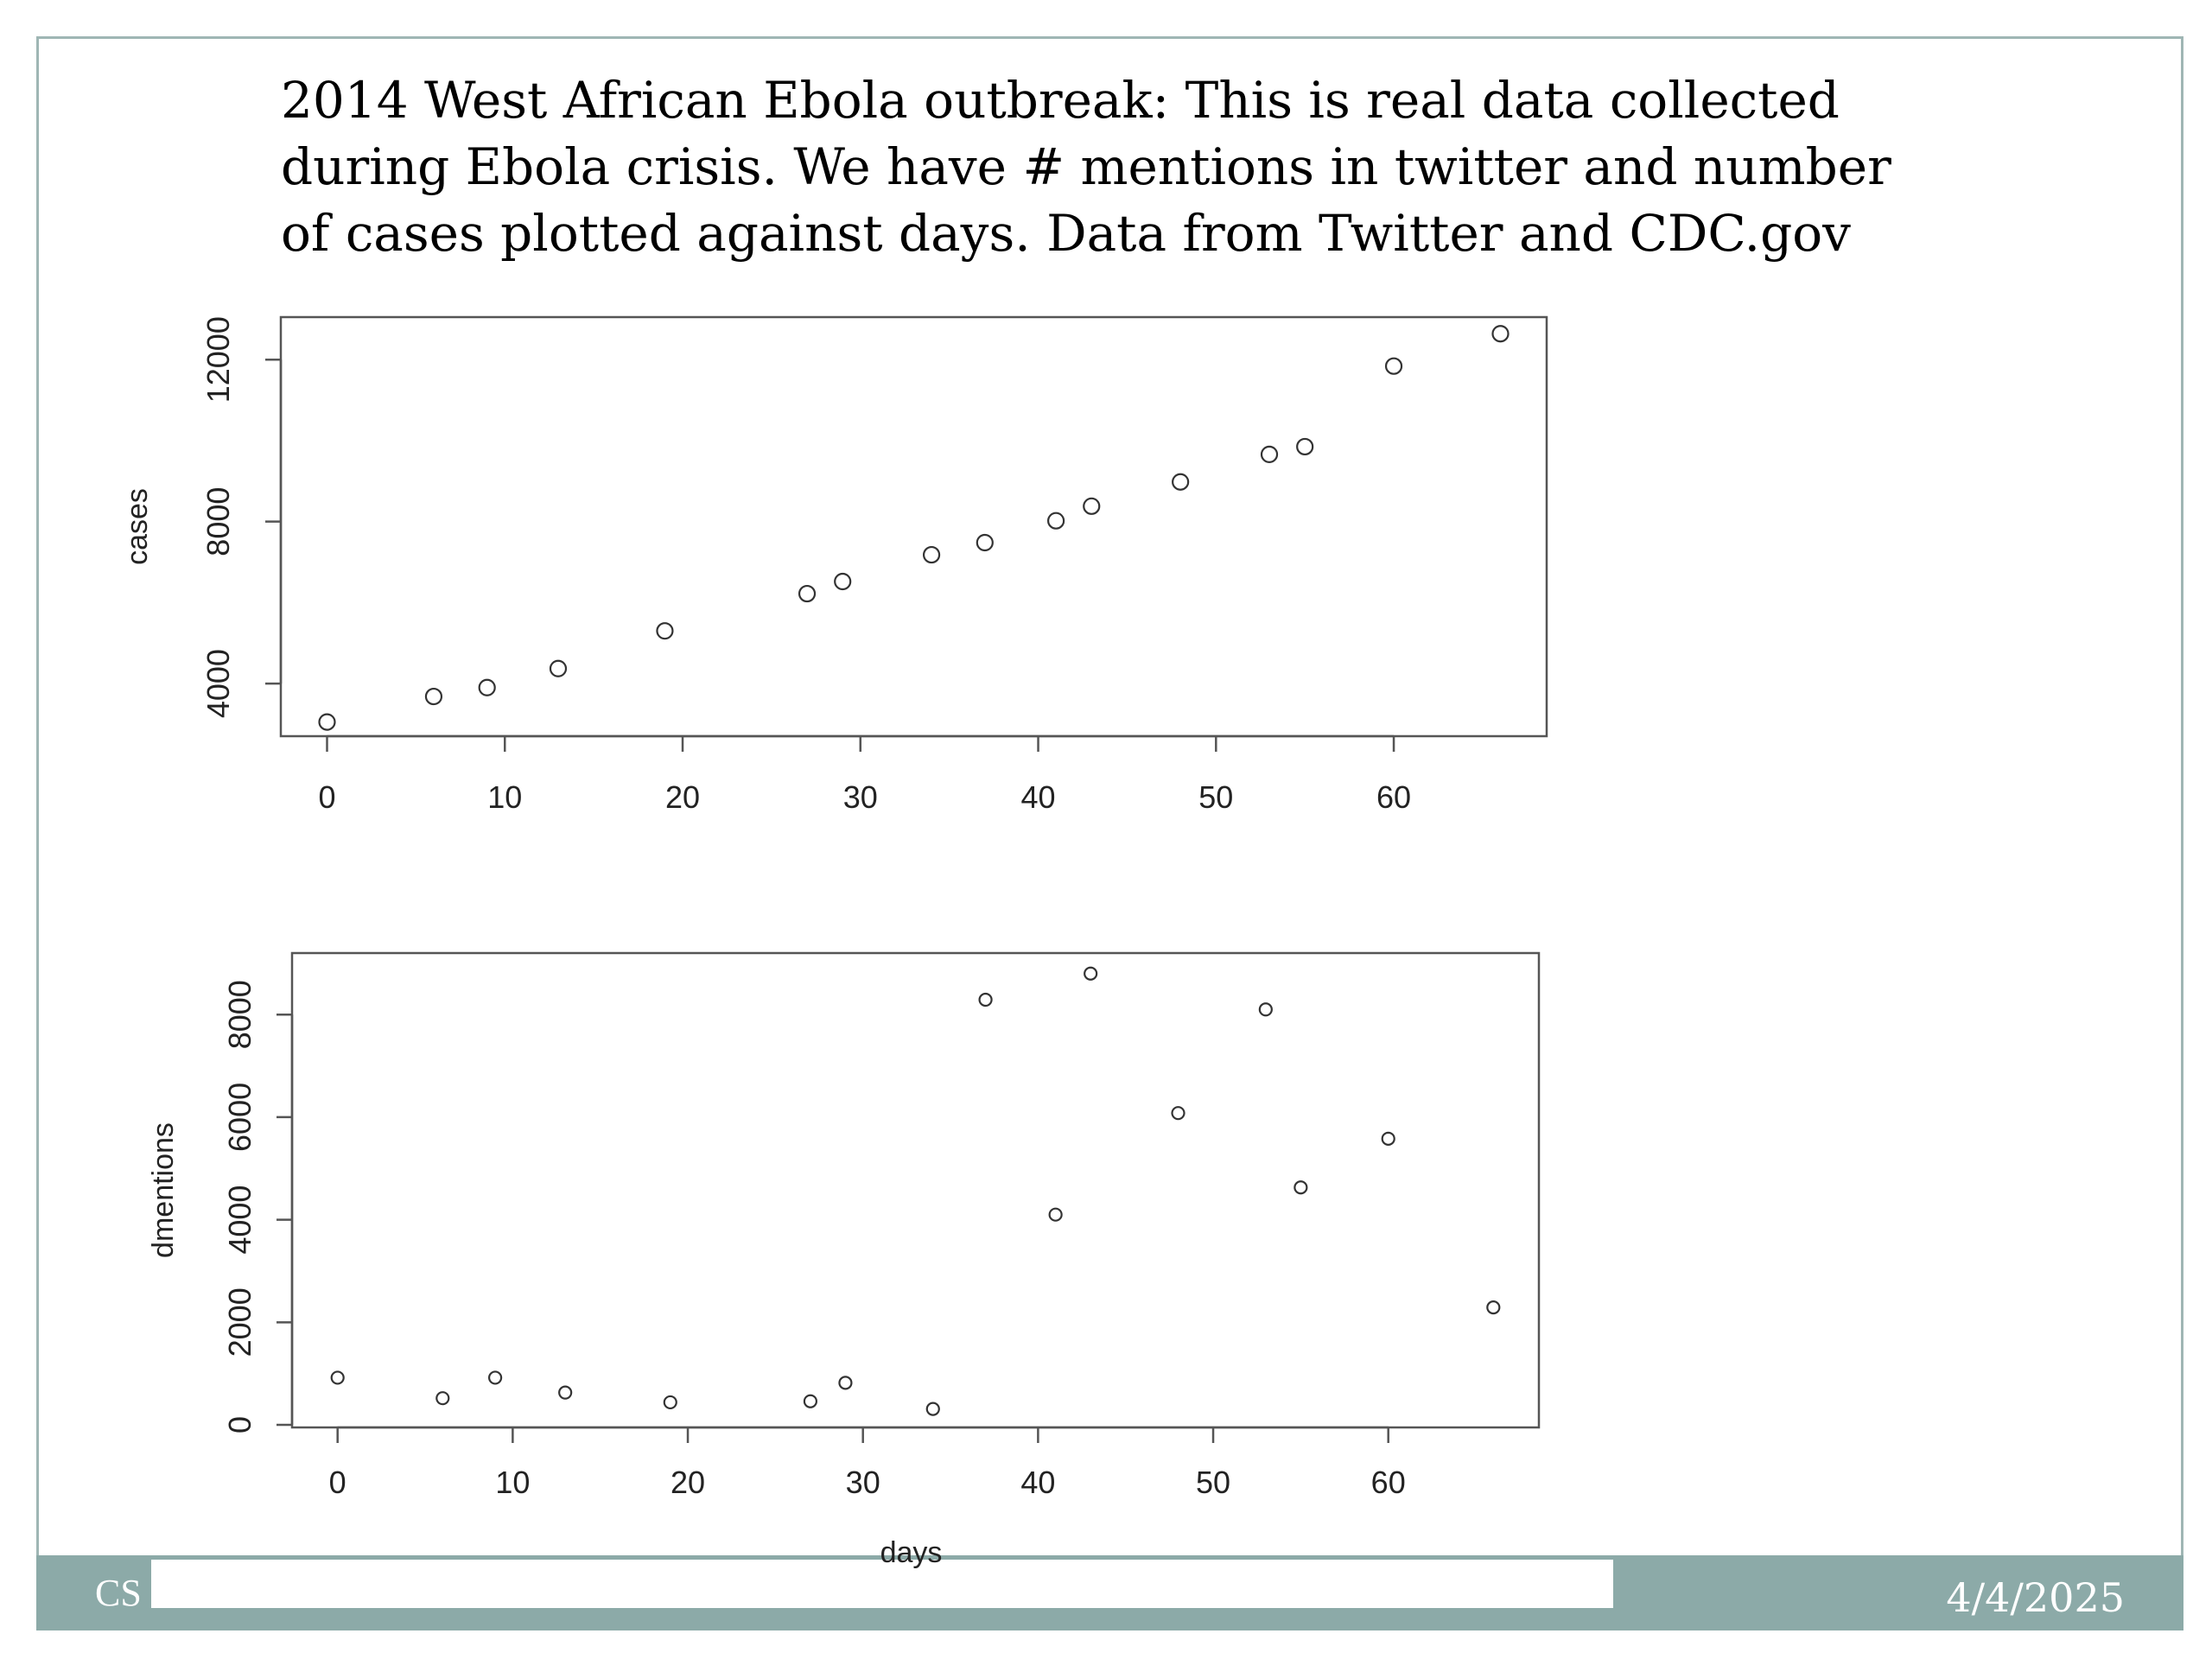  I want to click on mentions-plot-y-tick-label: 6000, so click(239, 1117).